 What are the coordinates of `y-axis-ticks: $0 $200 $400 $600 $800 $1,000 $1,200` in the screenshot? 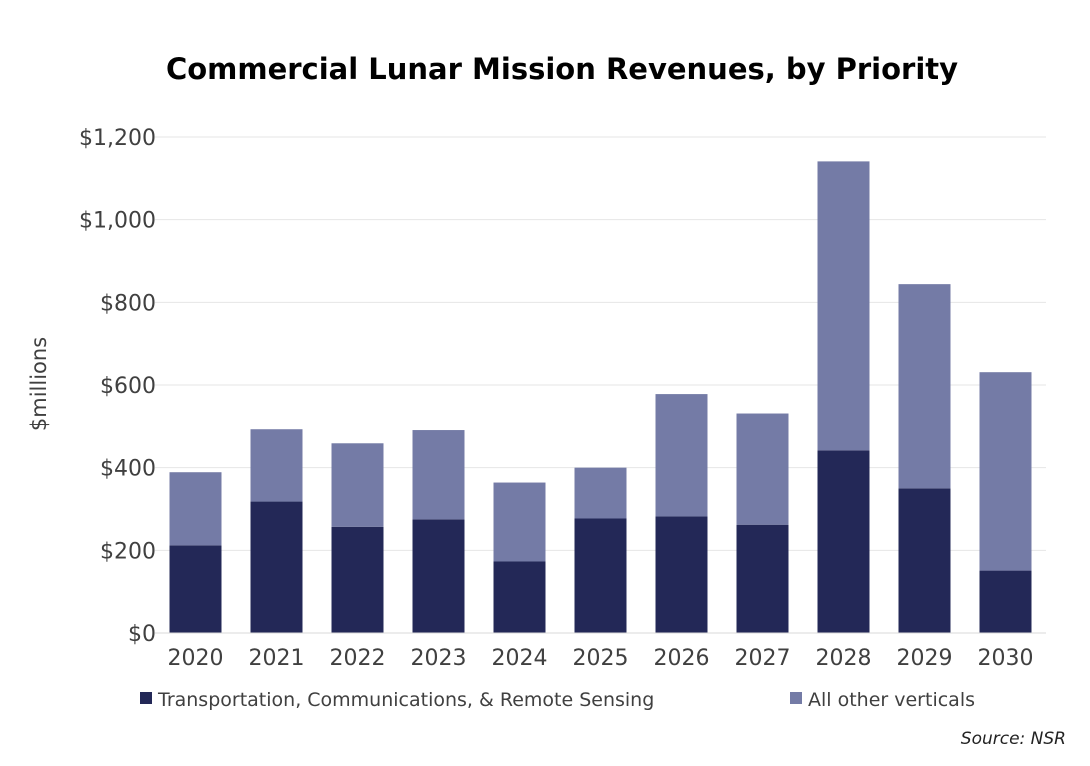 It's located at (117, 386).